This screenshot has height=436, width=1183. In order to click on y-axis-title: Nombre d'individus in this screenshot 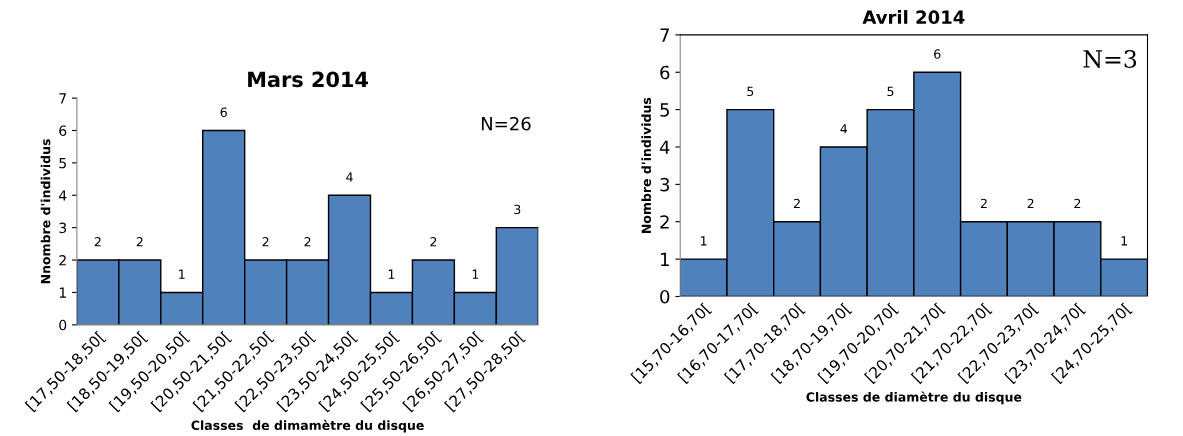, I will do `click(646, 165)`.